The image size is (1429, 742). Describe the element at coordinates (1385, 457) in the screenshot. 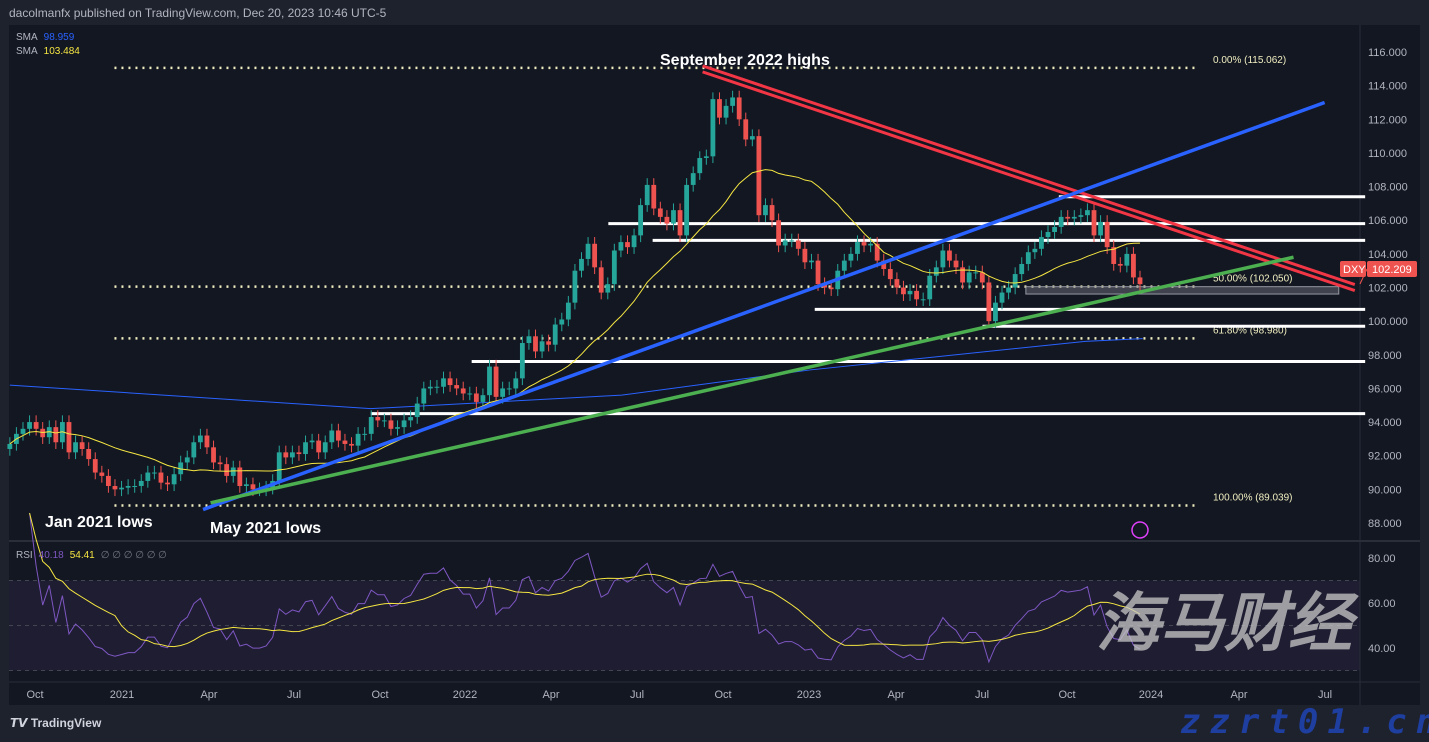

I see `price-tick-label: 92.000` at that location.